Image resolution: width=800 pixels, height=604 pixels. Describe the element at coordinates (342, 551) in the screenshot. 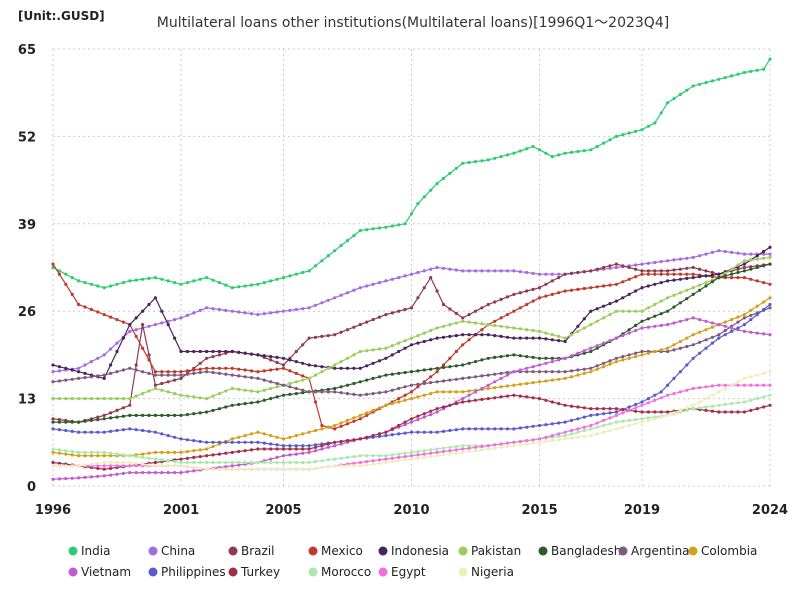

I see `legend-label: Mexico` at that location.